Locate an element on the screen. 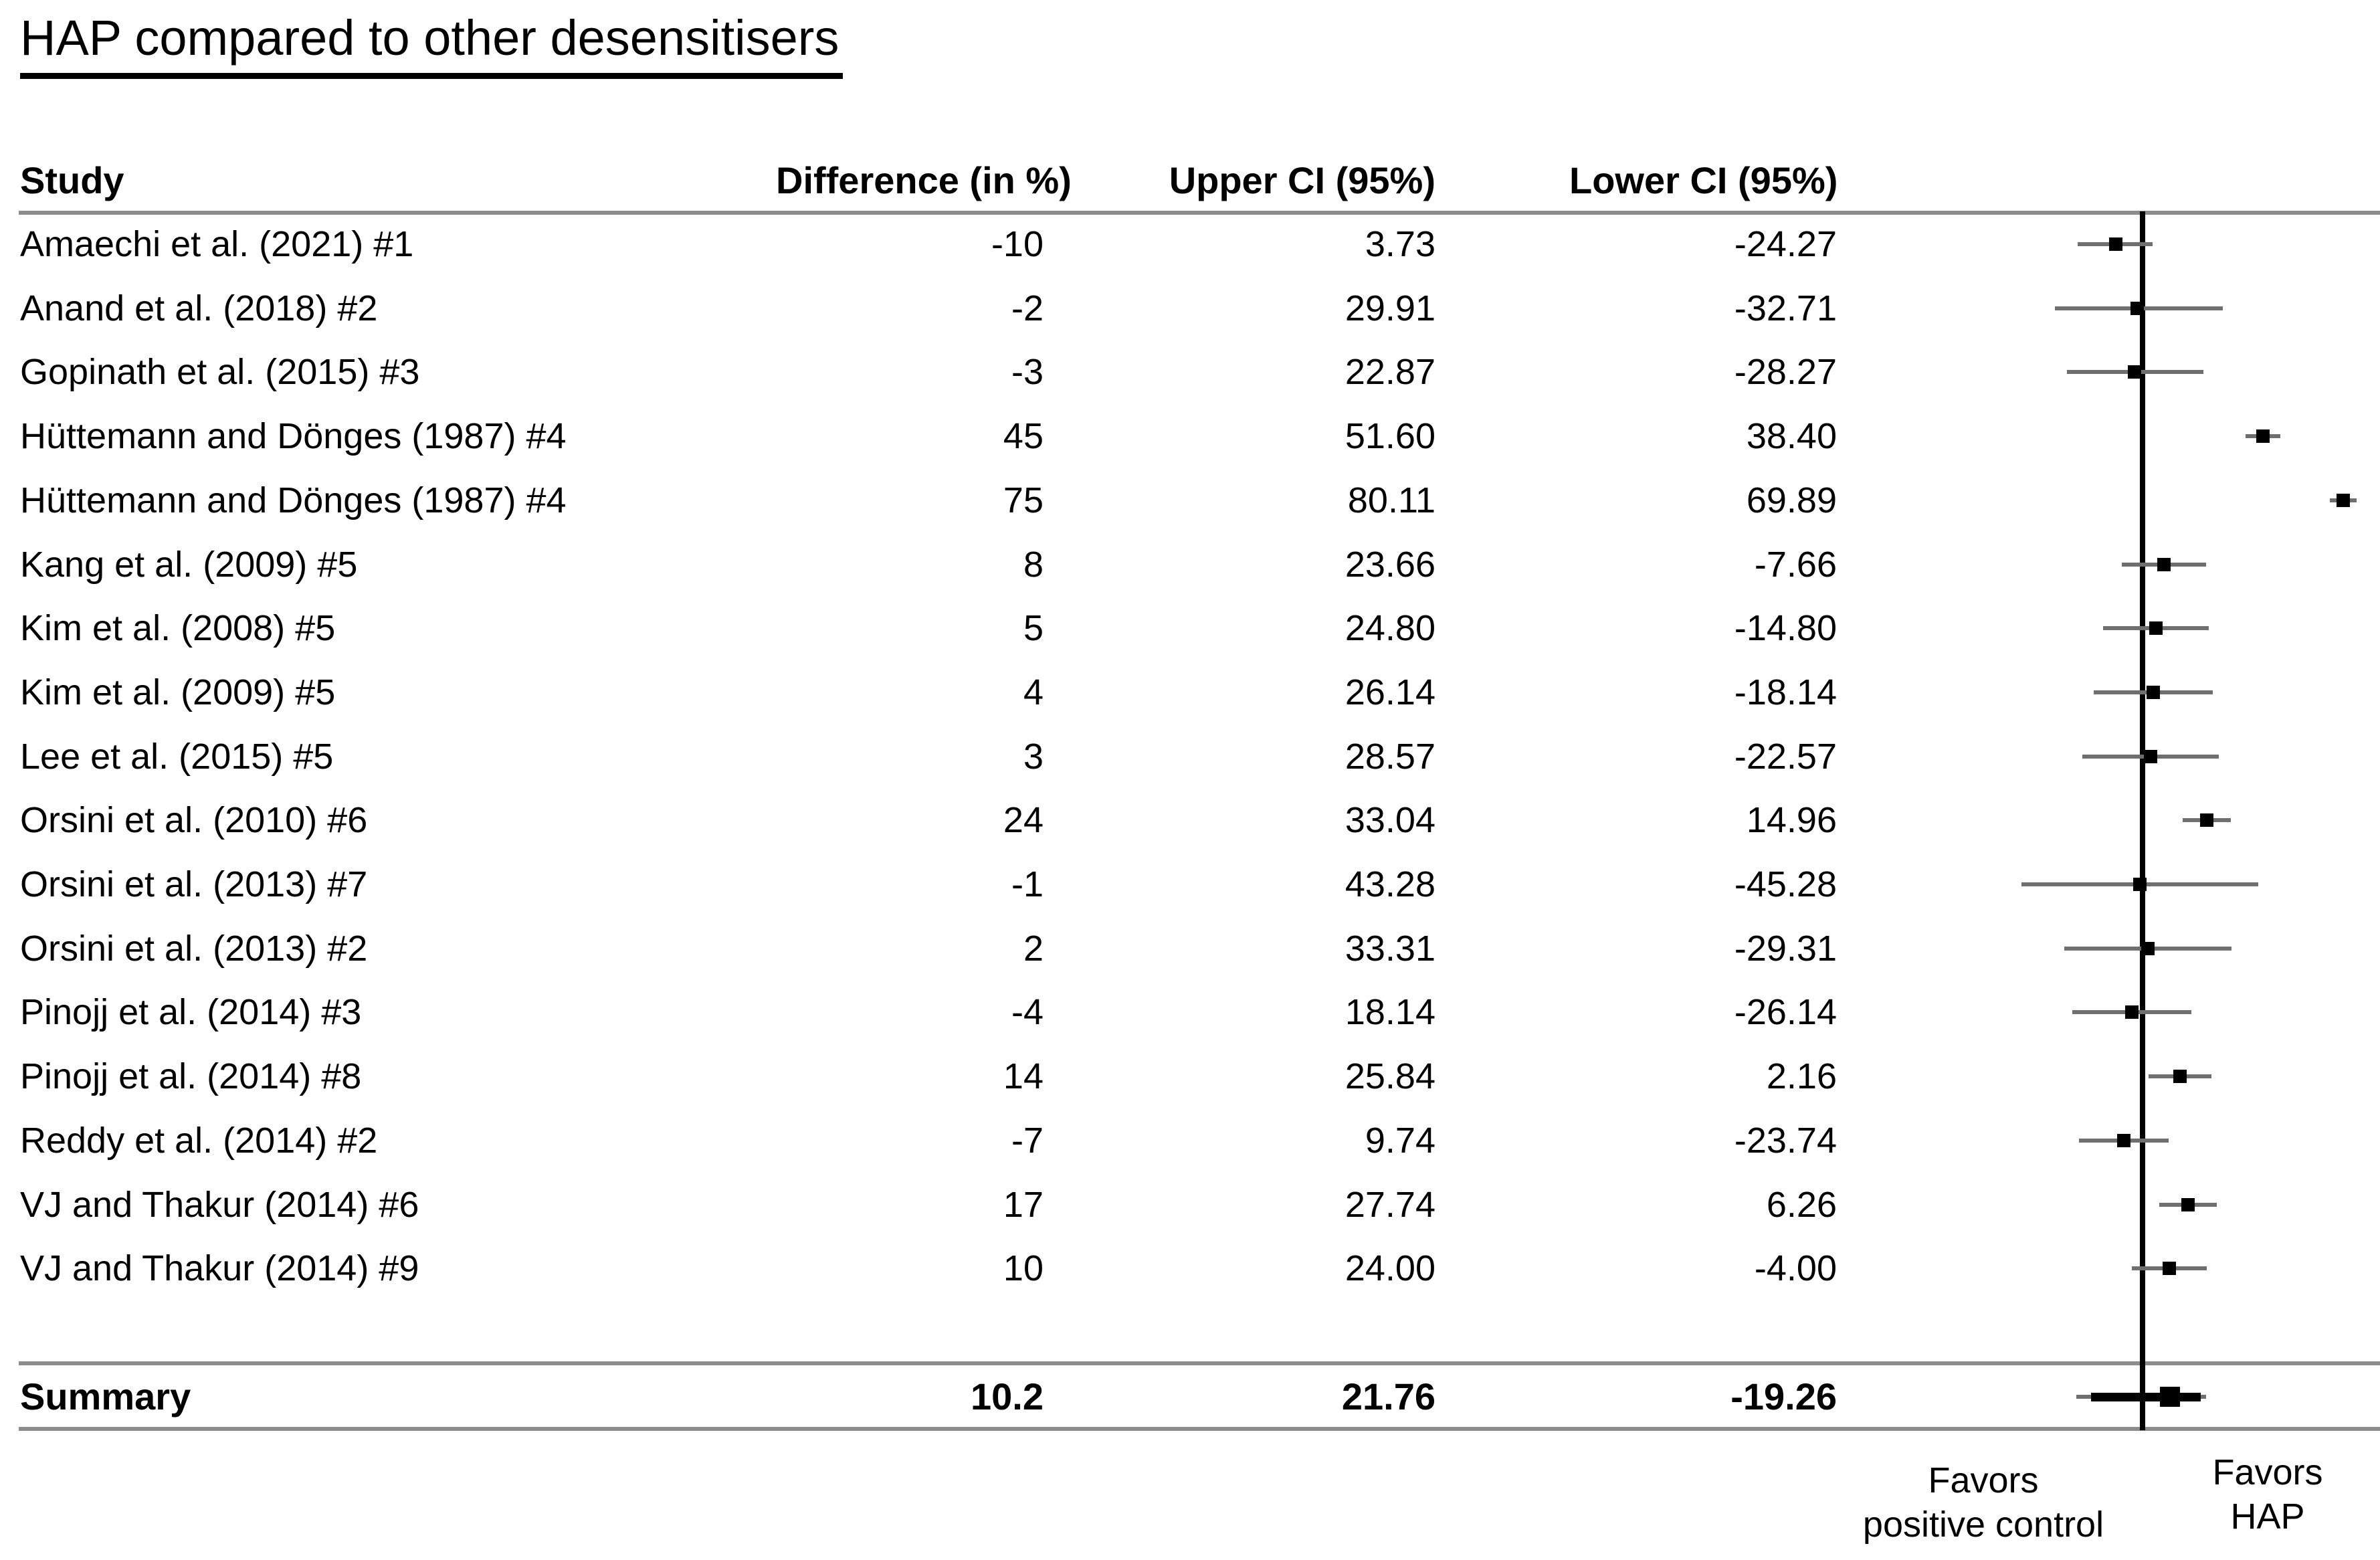  study-row: Orsini et al. (2013) #2 2 33.31 -29.31 is located at coordinates (937, 948).